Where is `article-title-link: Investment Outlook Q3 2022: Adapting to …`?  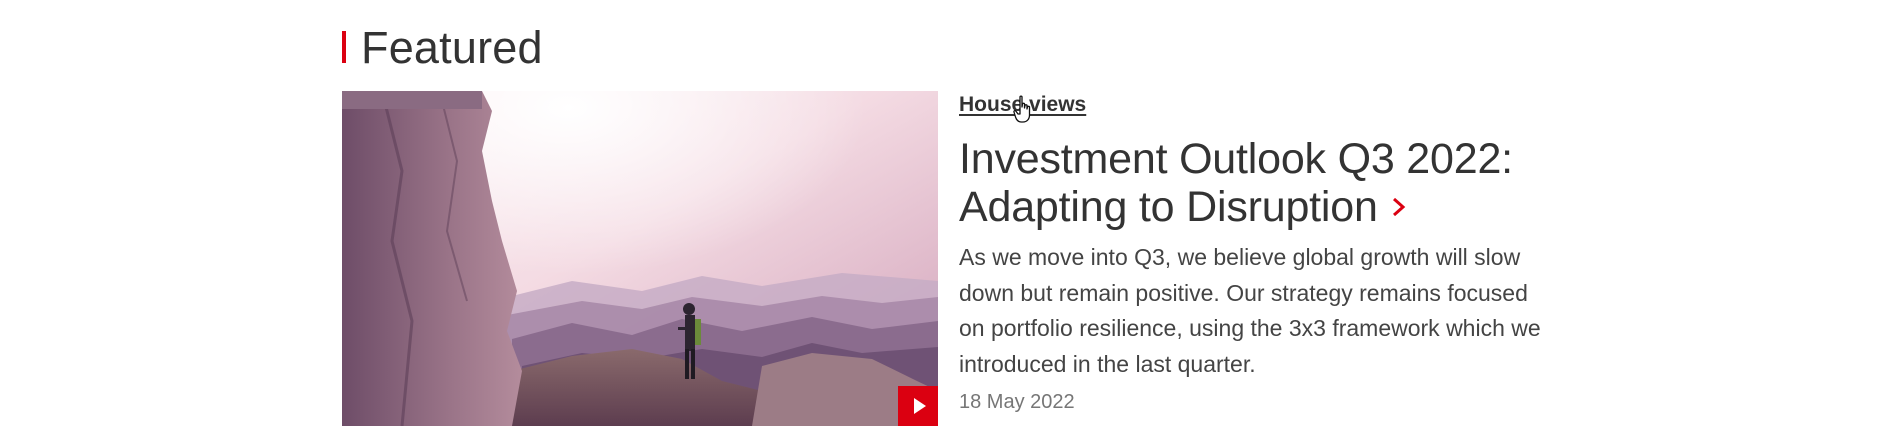 article-title-link: Investment Outlook Q3 2022: Adapting to … is located at coordinates (1259, 183).